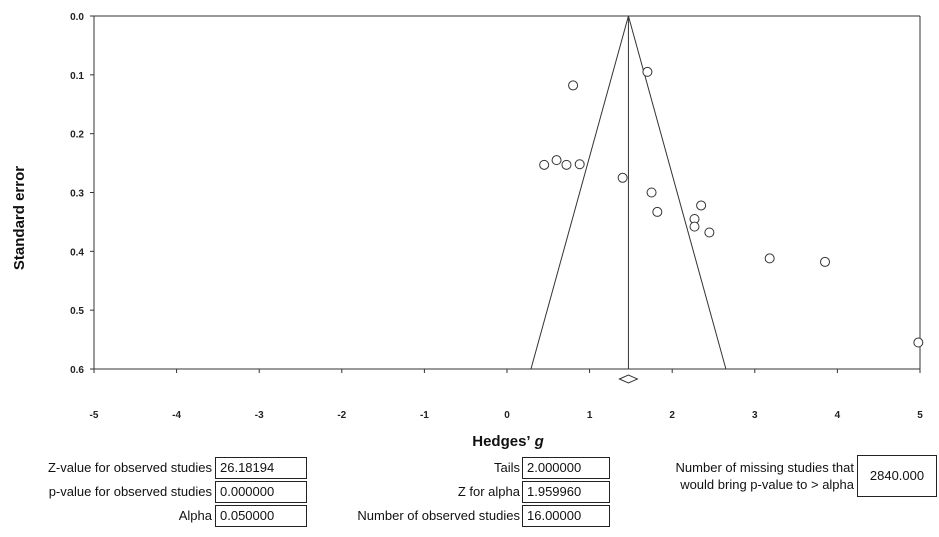 This screenshot has height=537, width=939. What do you see at coordinates (77, 311) in the screenshot?
I see `y-tick-label: 0.5` at bounding box center [77, 311].